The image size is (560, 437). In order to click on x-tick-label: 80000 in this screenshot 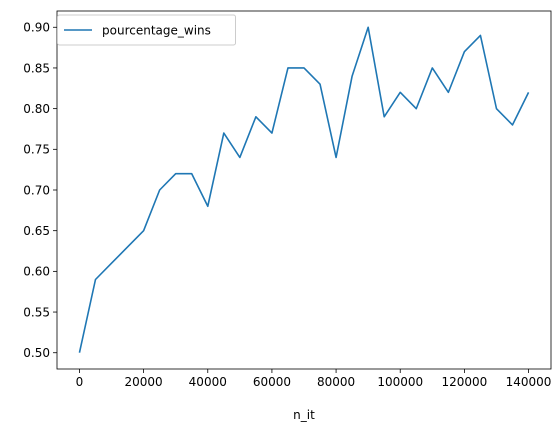, I will do `click(336, 382)`.